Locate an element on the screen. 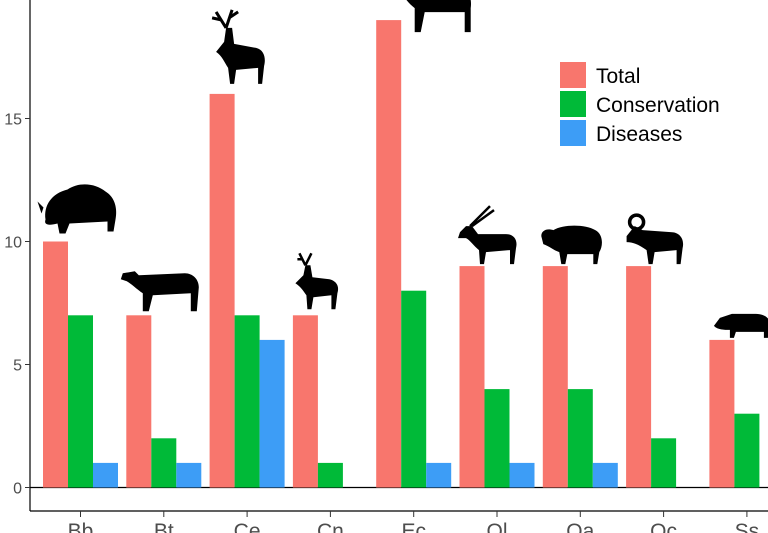 This screenshot has width=768, height=533. x-tick-label: Oc is located at coordinates (663, 526).